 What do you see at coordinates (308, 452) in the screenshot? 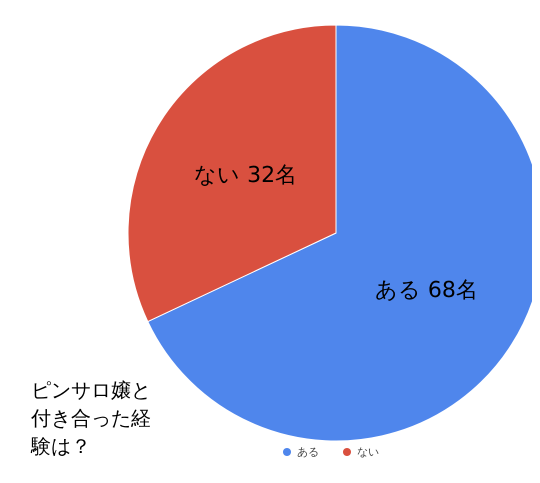
I see `legend-label: ある` at bounding box center [308, 452].